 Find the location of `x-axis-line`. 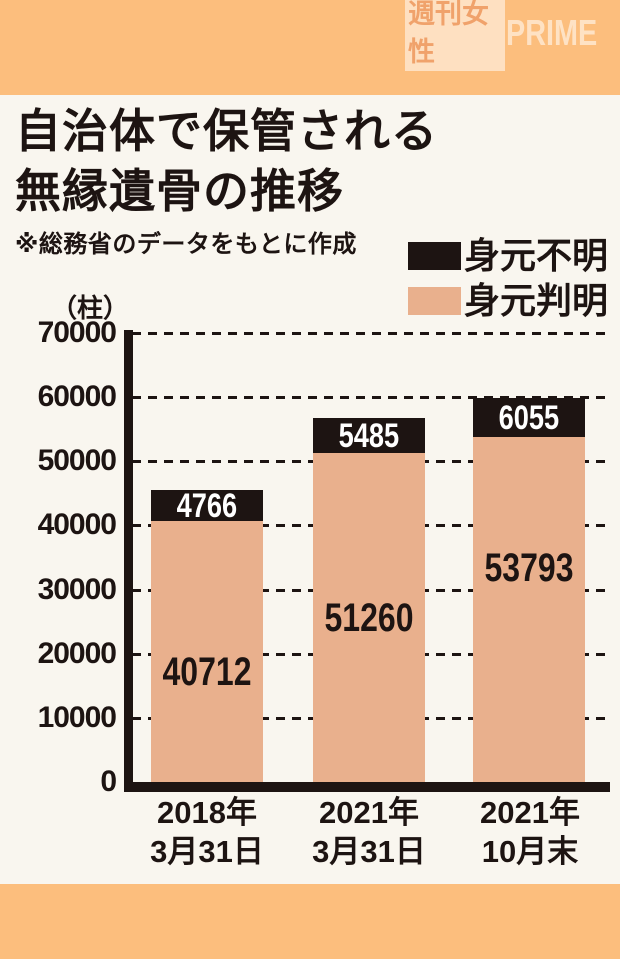

x-axis-line is located at coordinates (367, 787).